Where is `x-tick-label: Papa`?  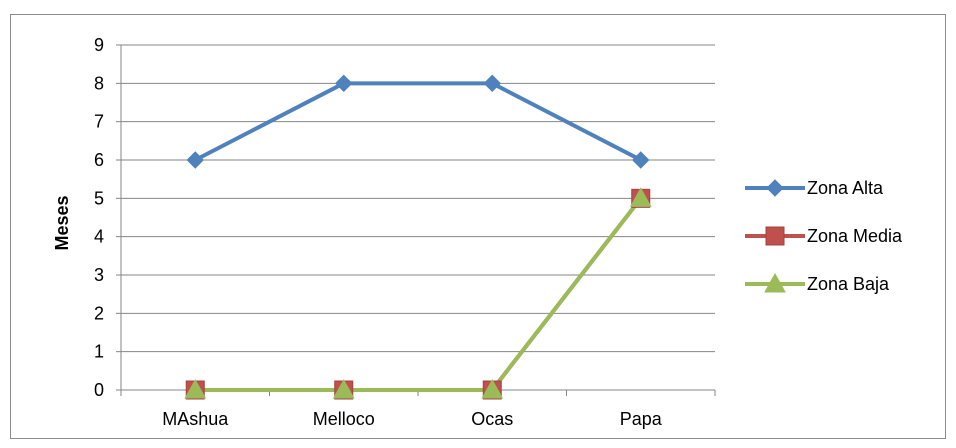 x-tick-label: Papa is located at coordinates (641, 419).